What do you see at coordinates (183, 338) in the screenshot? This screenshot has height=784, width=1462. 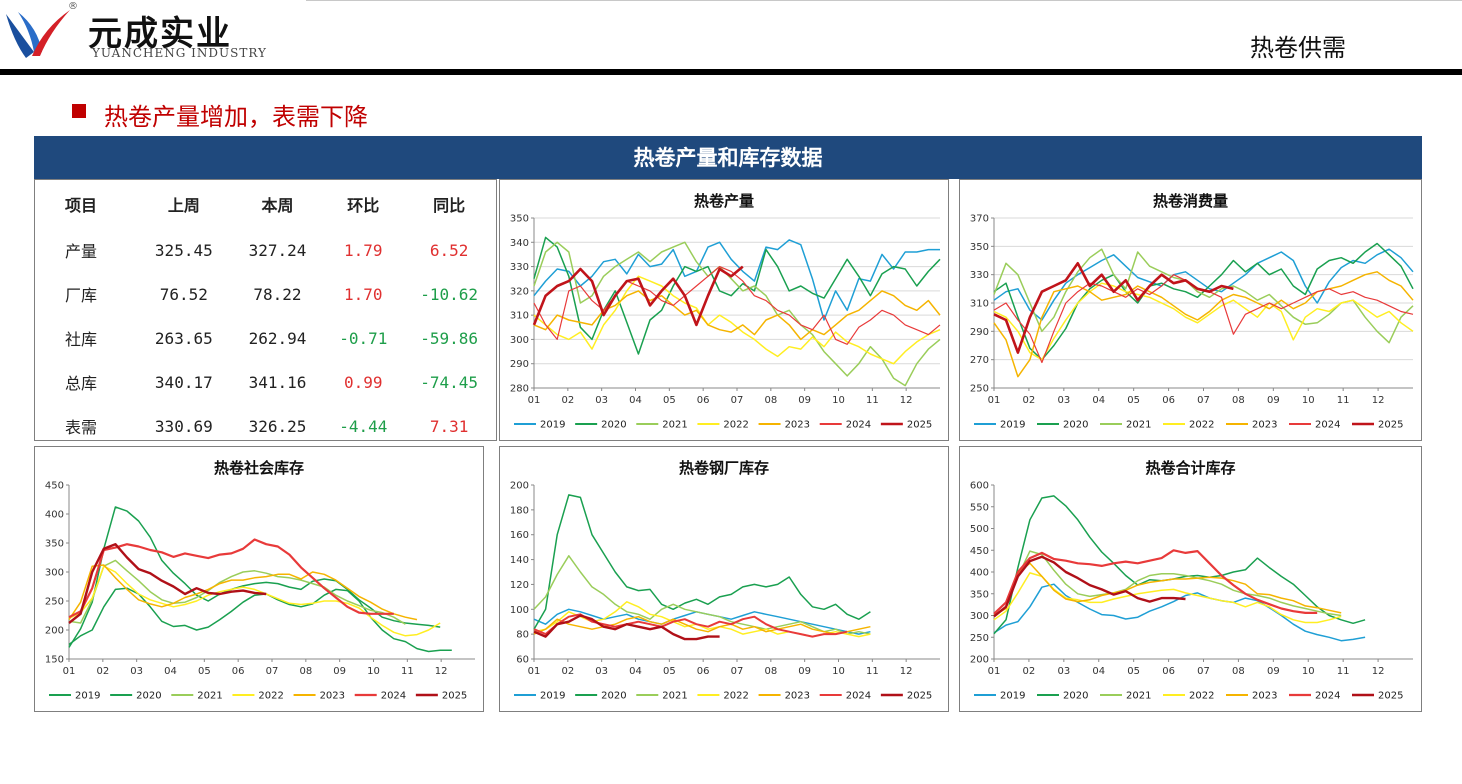 I see `cell-prev: 263.65` at bounding box center [183, 338].